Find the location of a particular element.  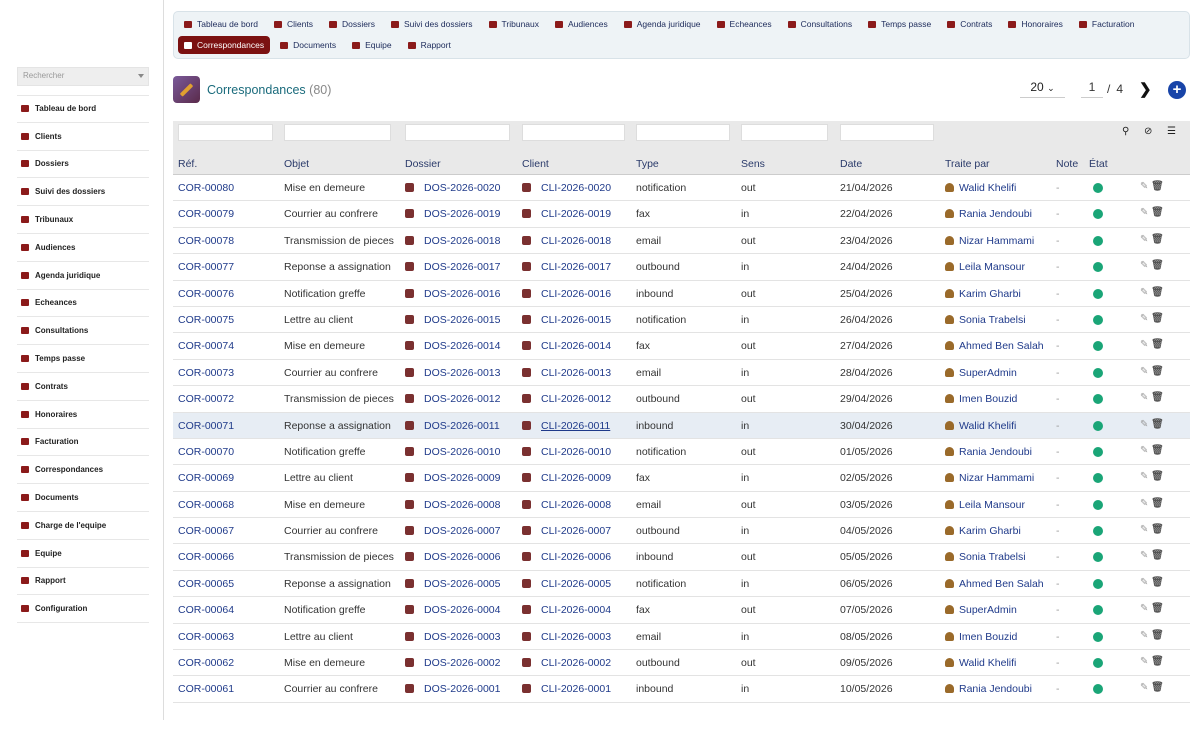

user-link: Karim Gharbi is located at coordinates (990, 293).